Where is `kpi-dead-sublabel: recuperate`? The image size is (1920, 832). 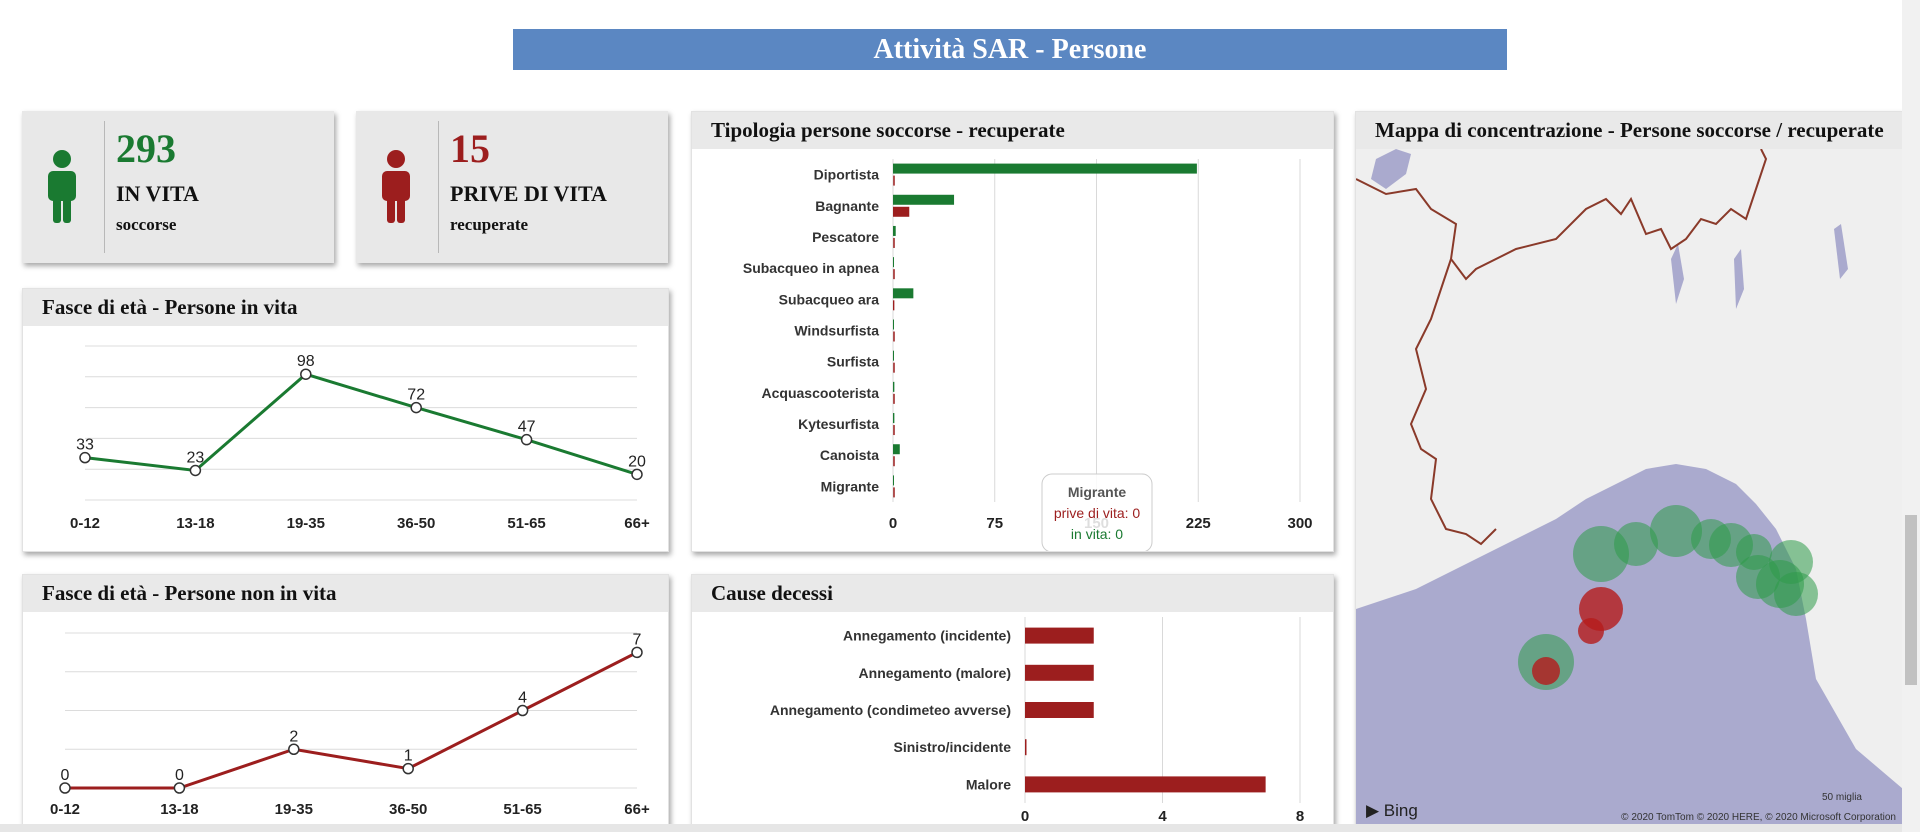 kpi-dead-sublabel: recuperate is located at coordinates (489, 224).